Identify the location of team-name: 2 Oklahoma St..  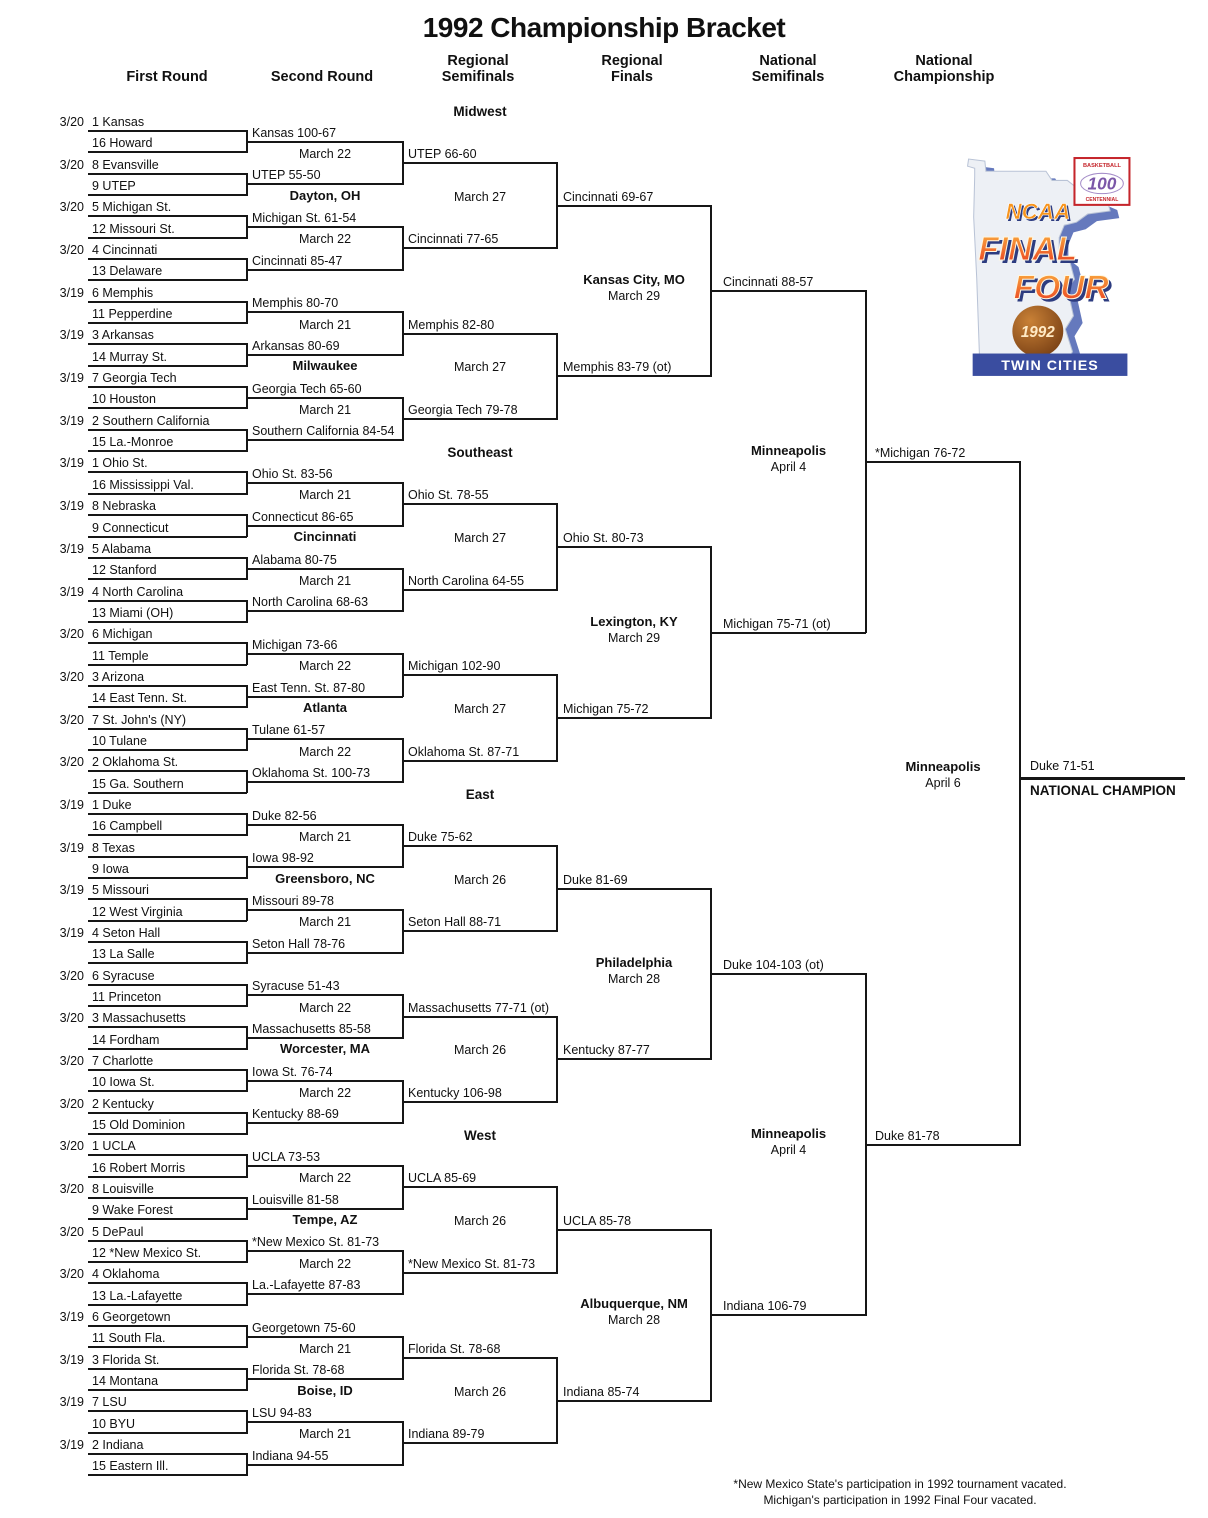
(135, 762).